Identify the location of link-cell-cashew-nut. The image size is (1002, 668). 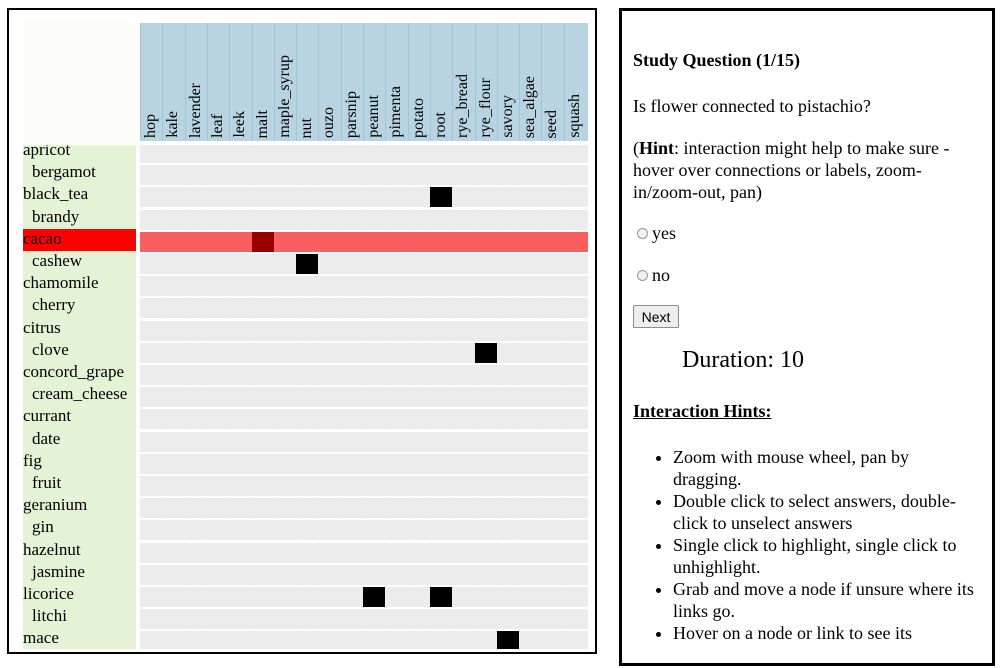
(307, 264).